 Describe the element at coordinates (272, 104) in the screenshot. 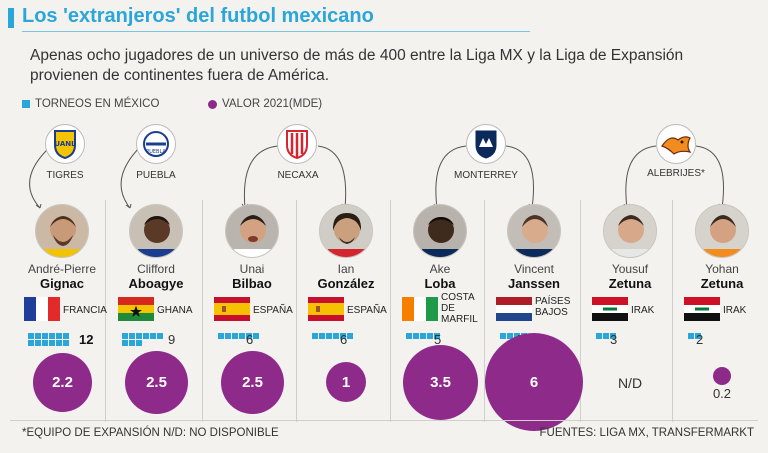

I see `legend-value-label: VALOR 2021(MDE)` at that location.